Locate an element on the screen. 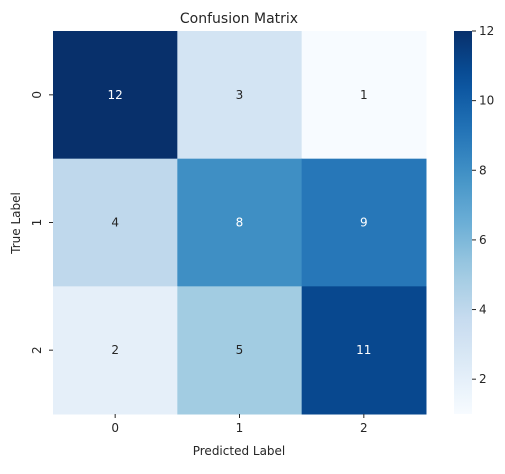 This screenshot has height=474, width=505. cell-value-label: 4 is located at coordinates (115, 223).